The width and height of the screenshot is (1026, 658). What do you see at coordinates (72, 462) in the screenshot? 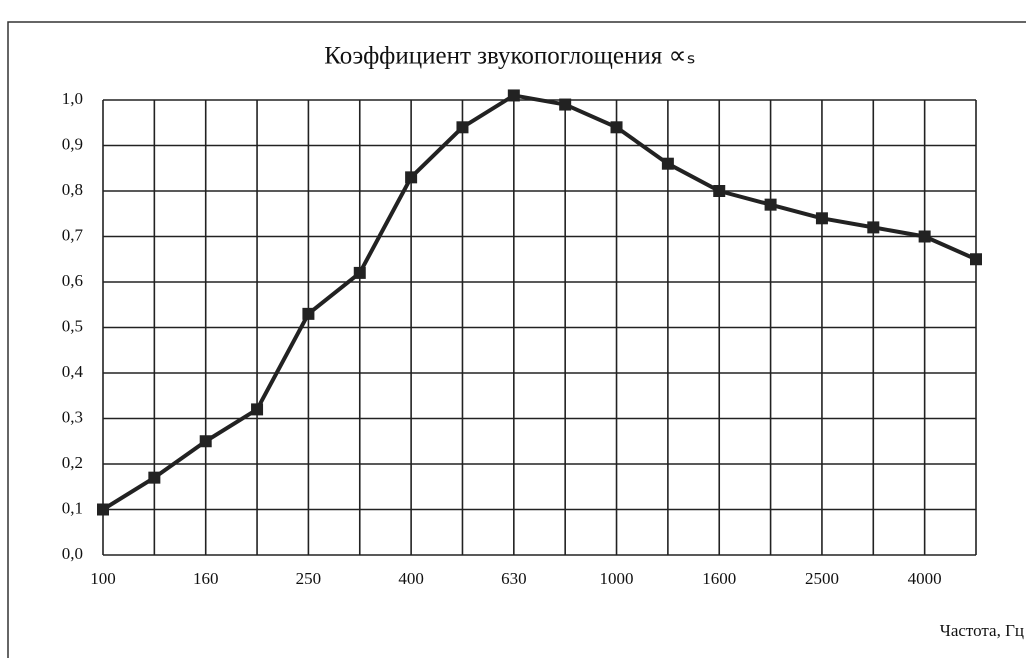
I see `y-tick-label: 0,2` at bounding box center [72, 462].